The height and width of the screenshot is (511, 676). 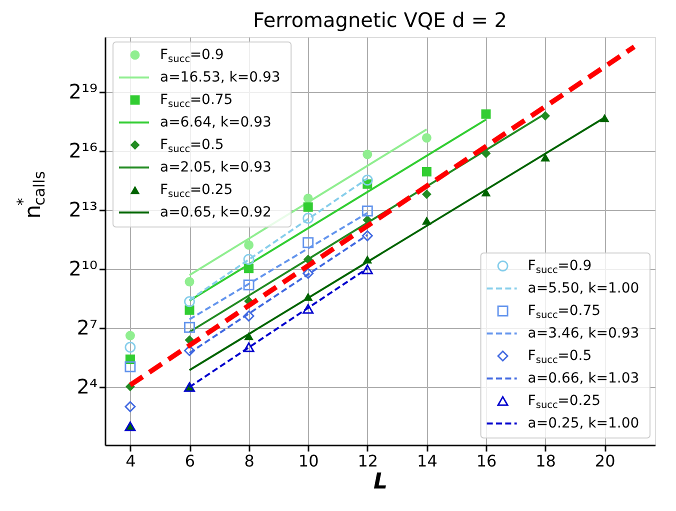 I want to click on x-tick-label: 20, so click(x=605, y=461).